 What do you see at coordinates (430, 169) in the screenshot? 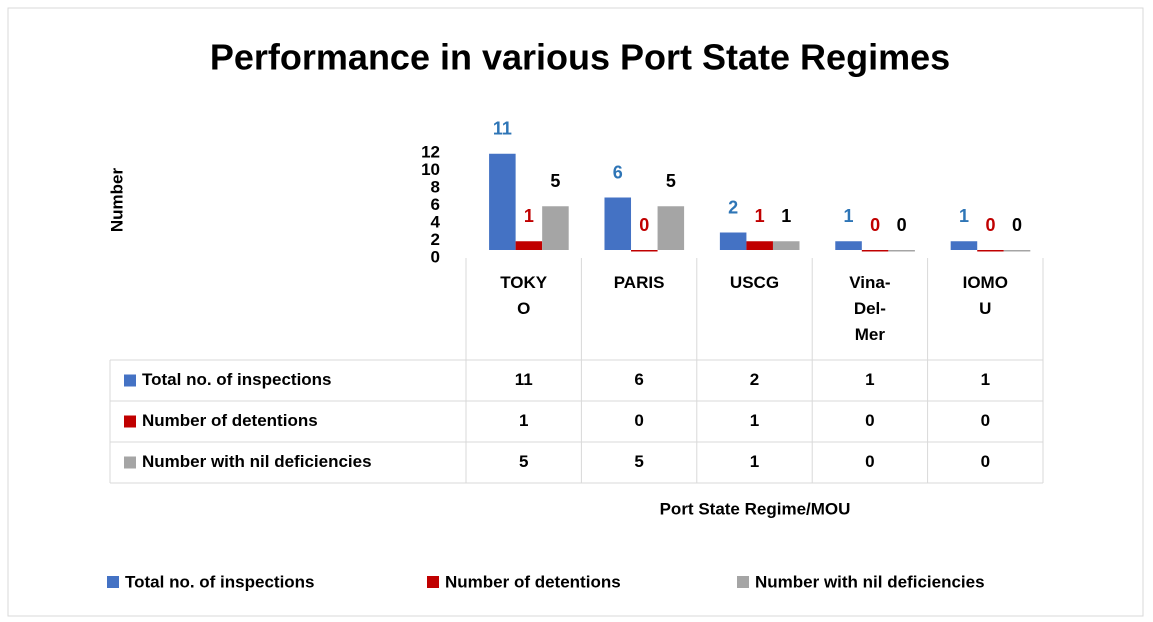
I see `y-tick-label: 10` at bounding box center [430, 169].